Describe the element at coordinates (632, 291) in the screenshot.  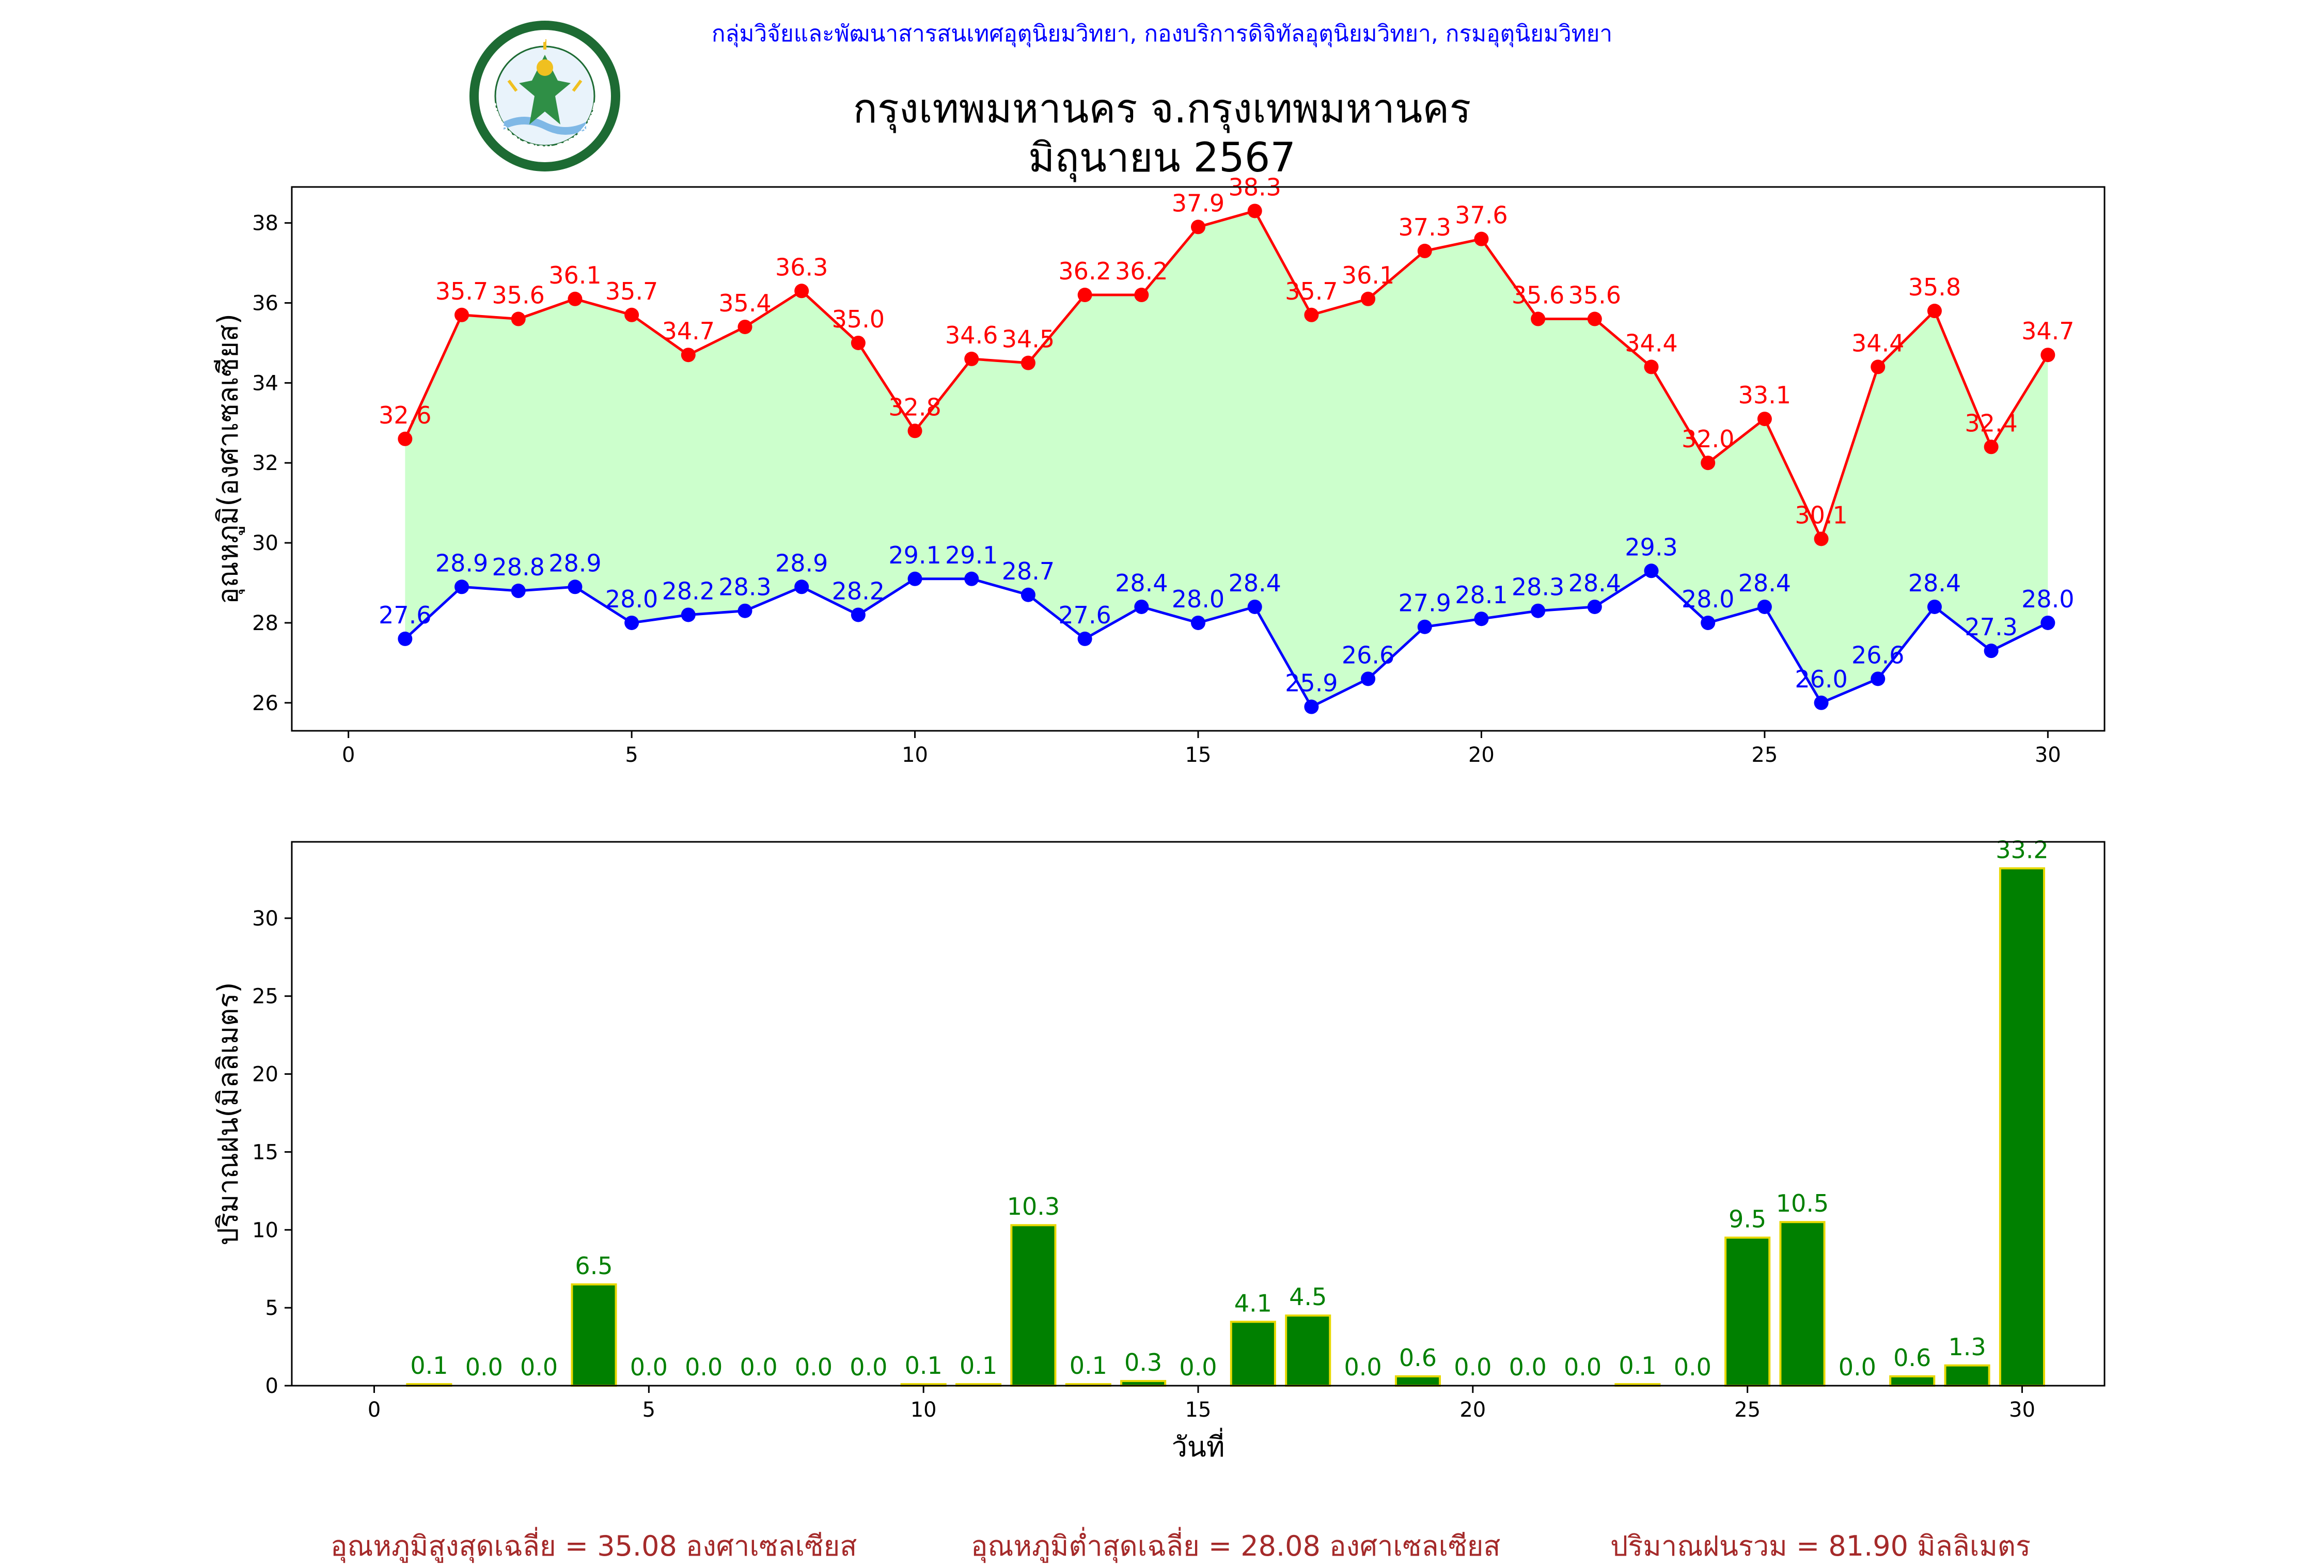
I see `max-temp-label: 35.7` at that location.